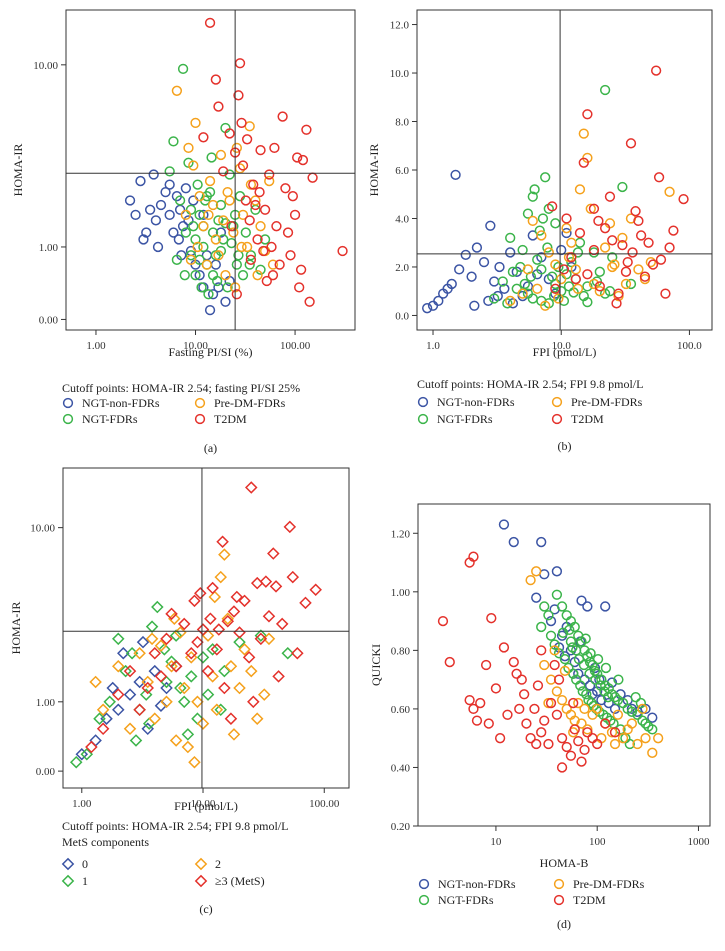 The width and height of the screenshot is (725, 951). What do you see at coordinates (295, 346) in the screenshot?
I see `x-tick-label: 100.00` at bounding box center [295, 346].